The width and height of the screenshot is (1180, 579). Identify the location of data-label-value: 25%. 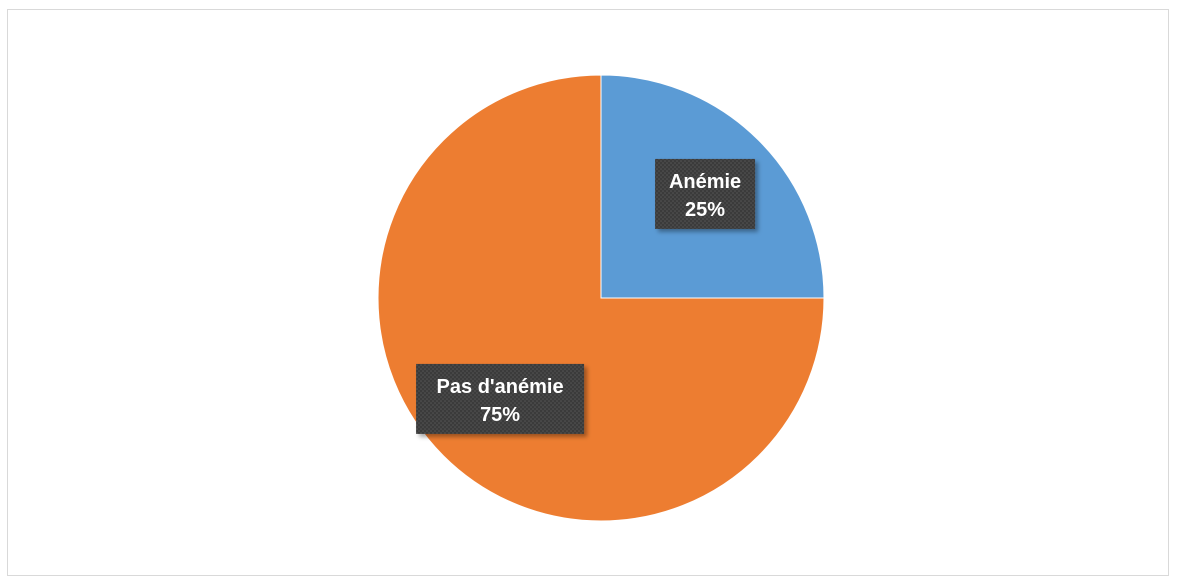
(705, 210).